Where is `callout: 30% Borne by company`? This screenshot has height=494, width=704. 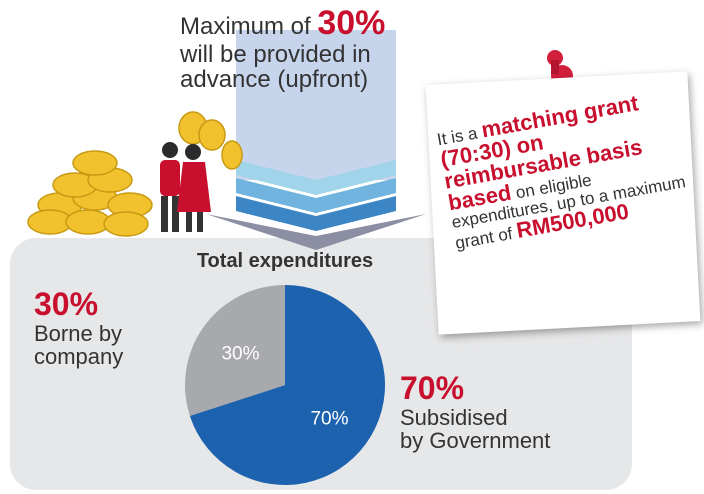
callout: 30% Borne by company is located at coordinates (79, 327).